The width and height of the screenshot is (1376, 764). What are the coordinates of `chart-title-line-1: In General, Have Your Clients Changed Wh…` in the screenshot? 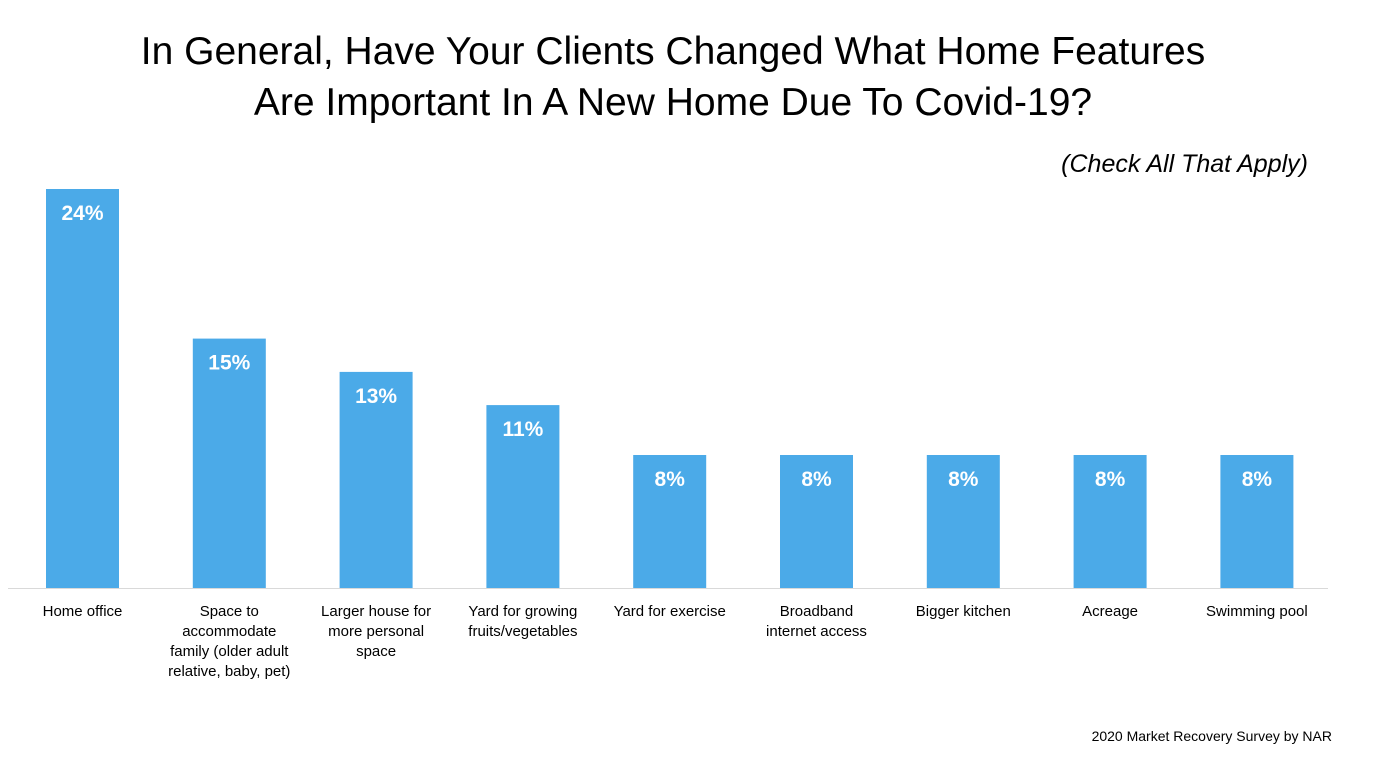 It's located at (673, 51).